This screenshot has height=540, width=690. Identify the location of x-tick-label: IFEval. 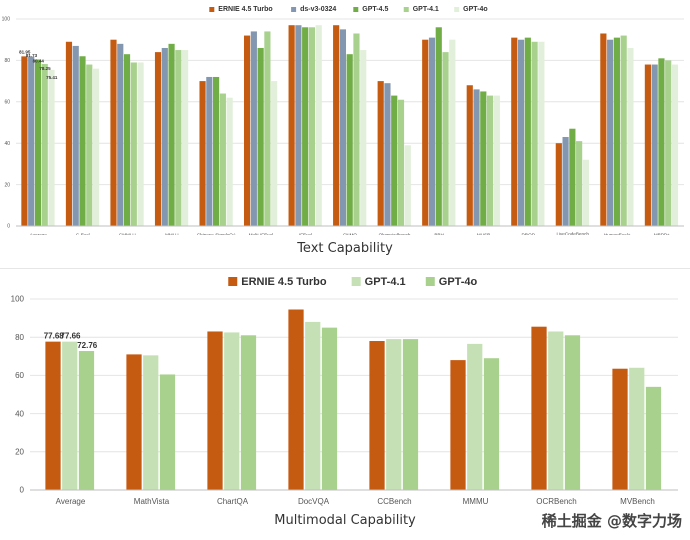
(305, 234).